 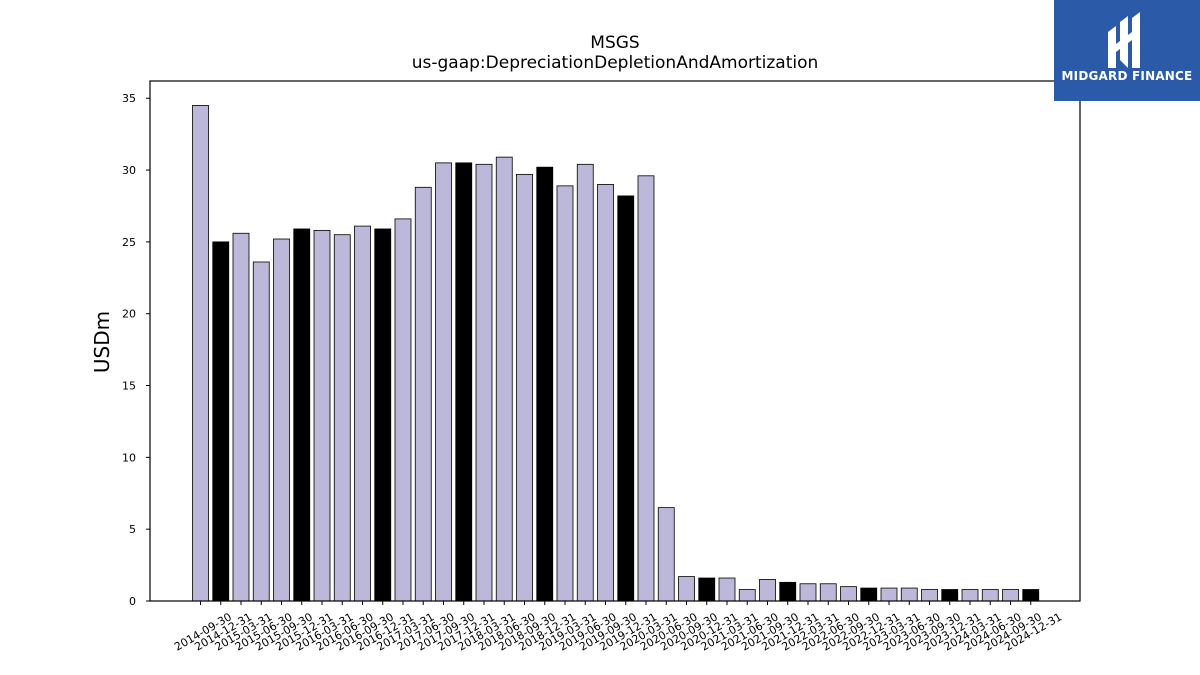 I want to click on y-tick-label: 5, so click(x=132, y=529).